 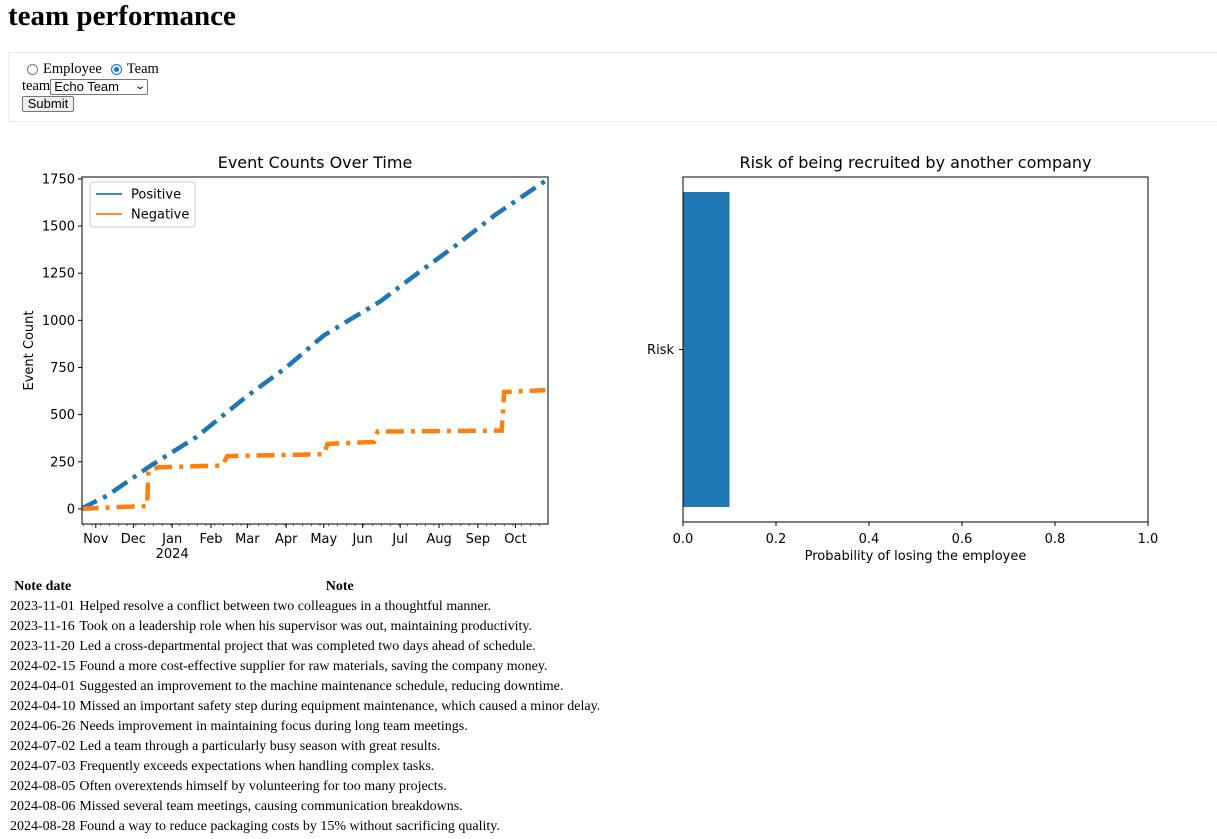 I want to click on bar-risk, so click(x=706, y=349).